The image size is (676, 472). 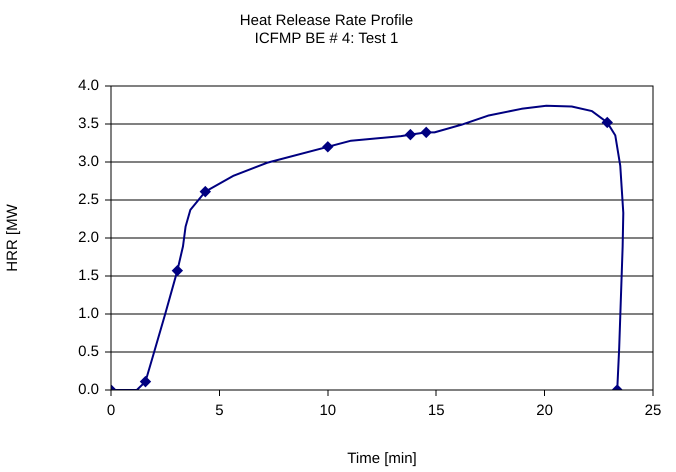 I want to click on y-tick-label: 3.0, so click(x=88, y=161).